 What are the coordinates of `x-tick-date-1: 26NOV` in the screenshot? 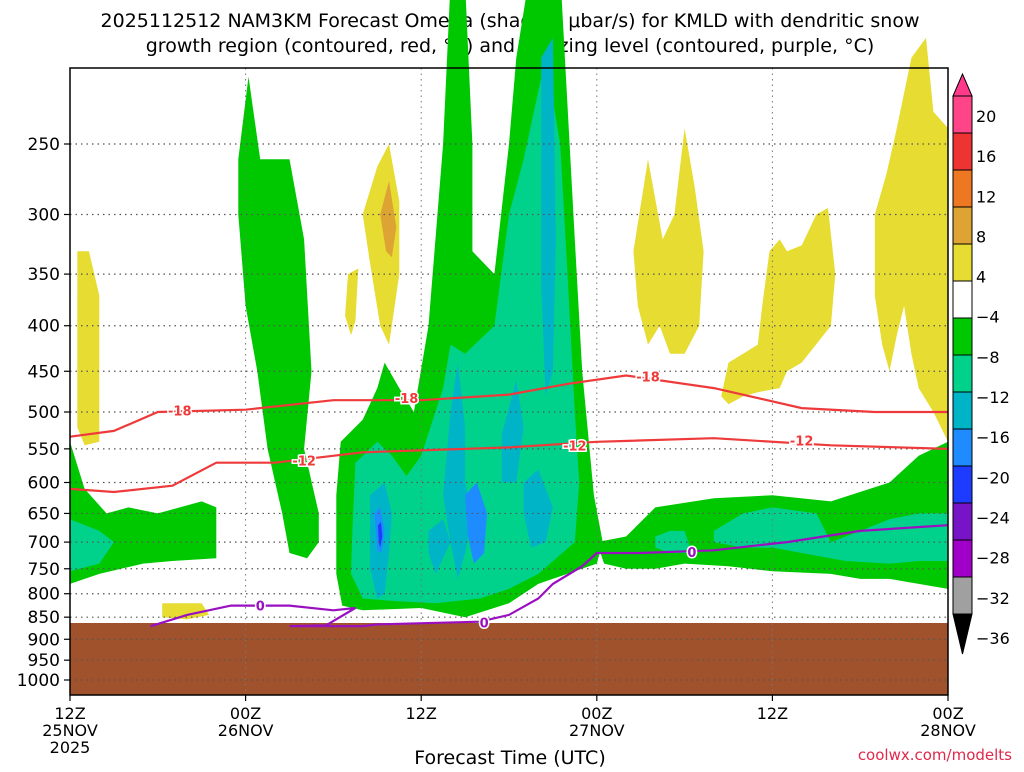 It's located at (246, 730).